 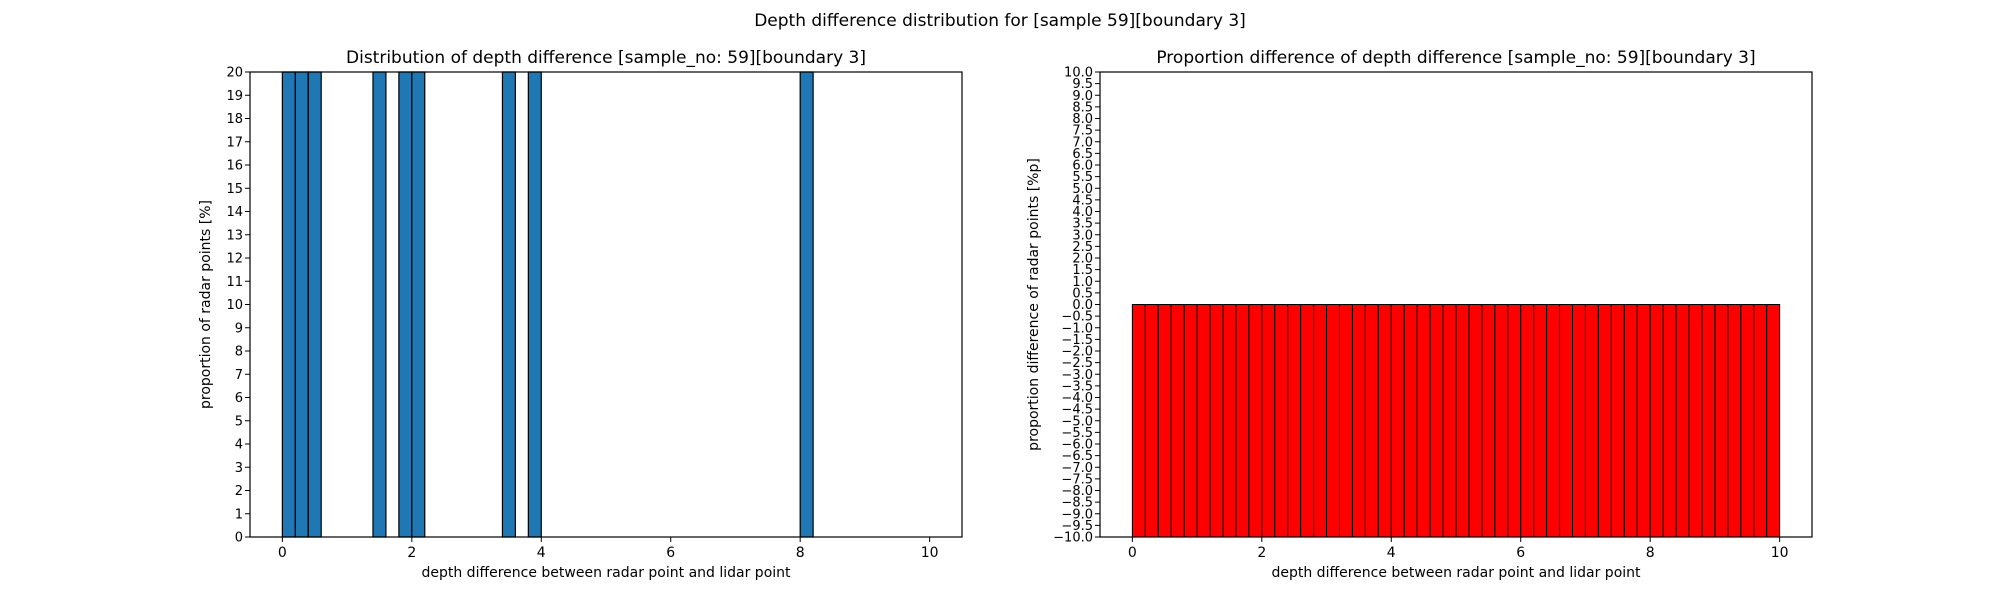 What do you see at coordinates (1077, 491) in the screenshot?
I see `proportion-difference-ytick-label: −8.0` at bounding box center [1077, 491].